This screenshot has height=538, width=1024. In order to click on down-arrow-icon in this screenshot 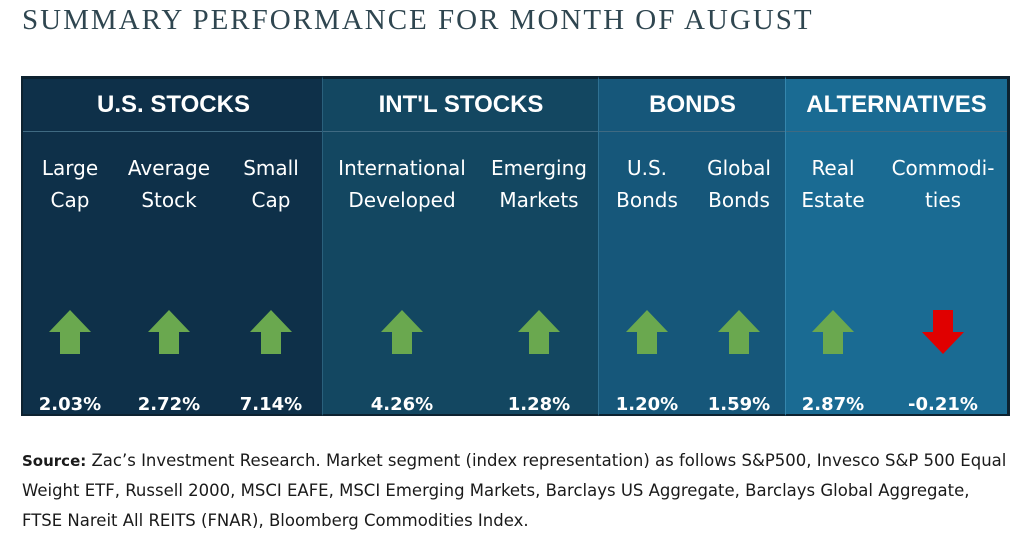, I will do `click(943, 332)`.